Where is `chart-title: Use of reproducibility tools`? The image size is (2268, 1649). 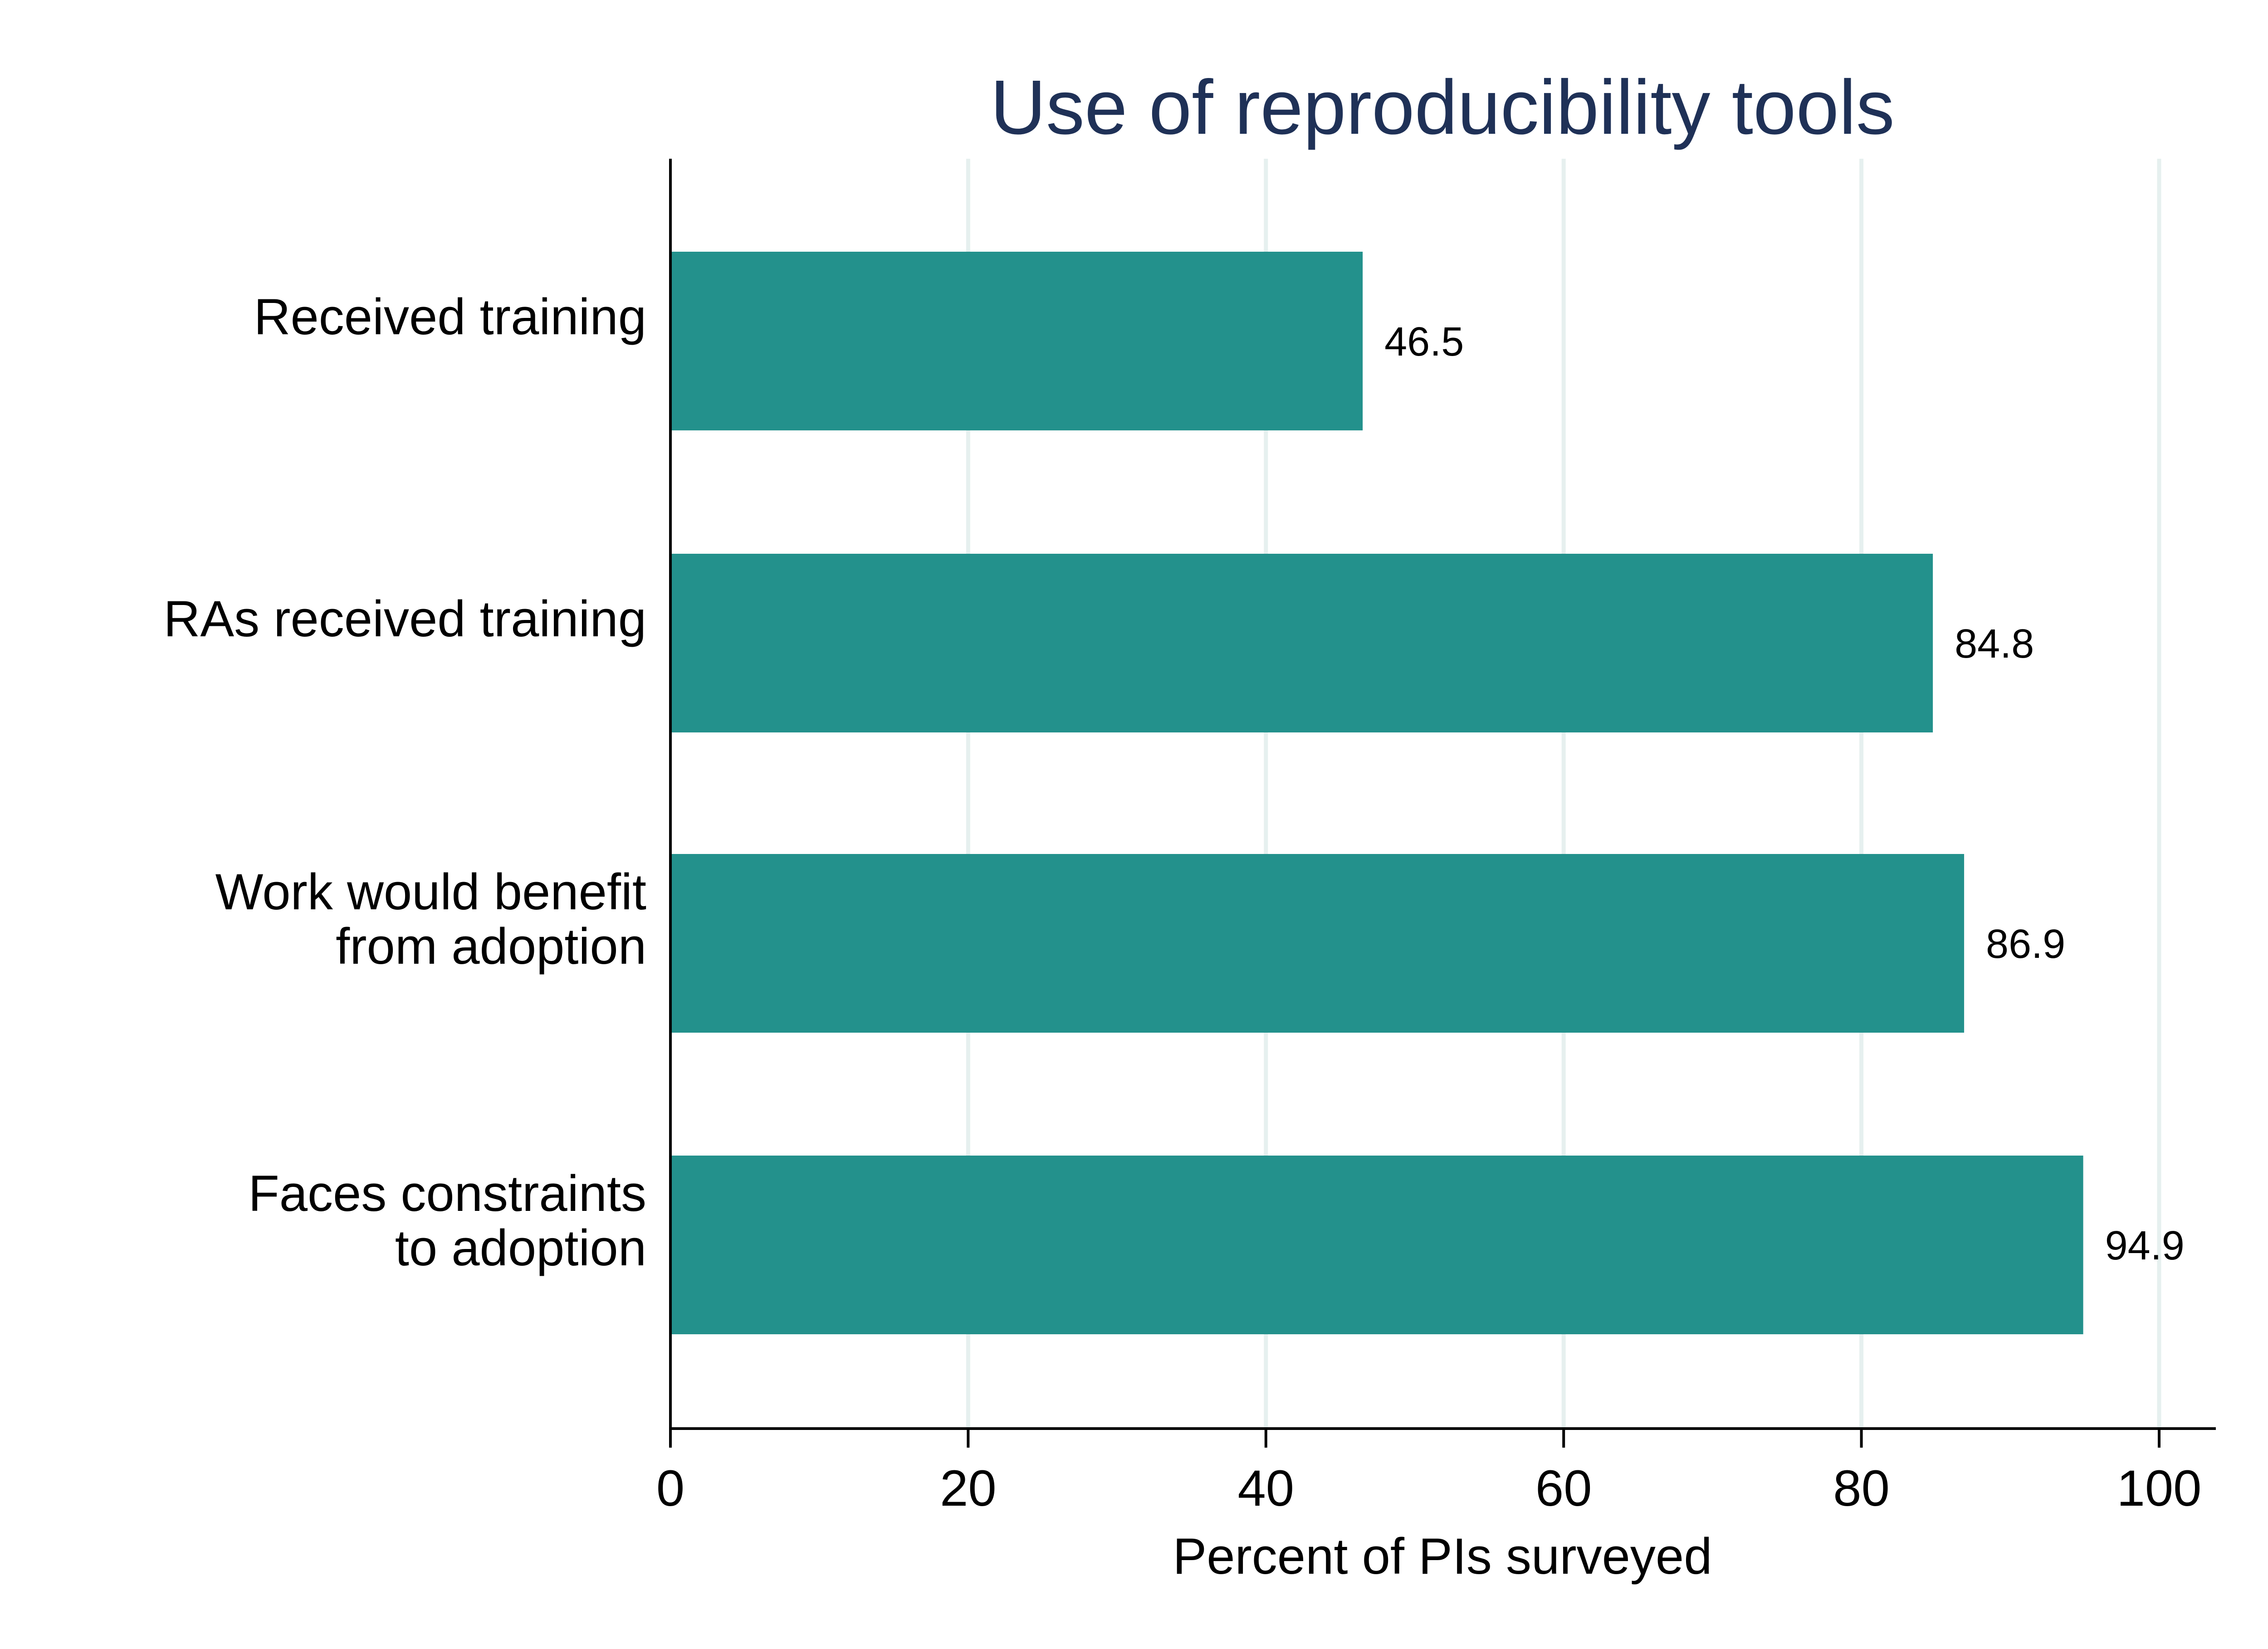 chart-title: Use of reproducibility tools is located at coordinates (1443, 107).